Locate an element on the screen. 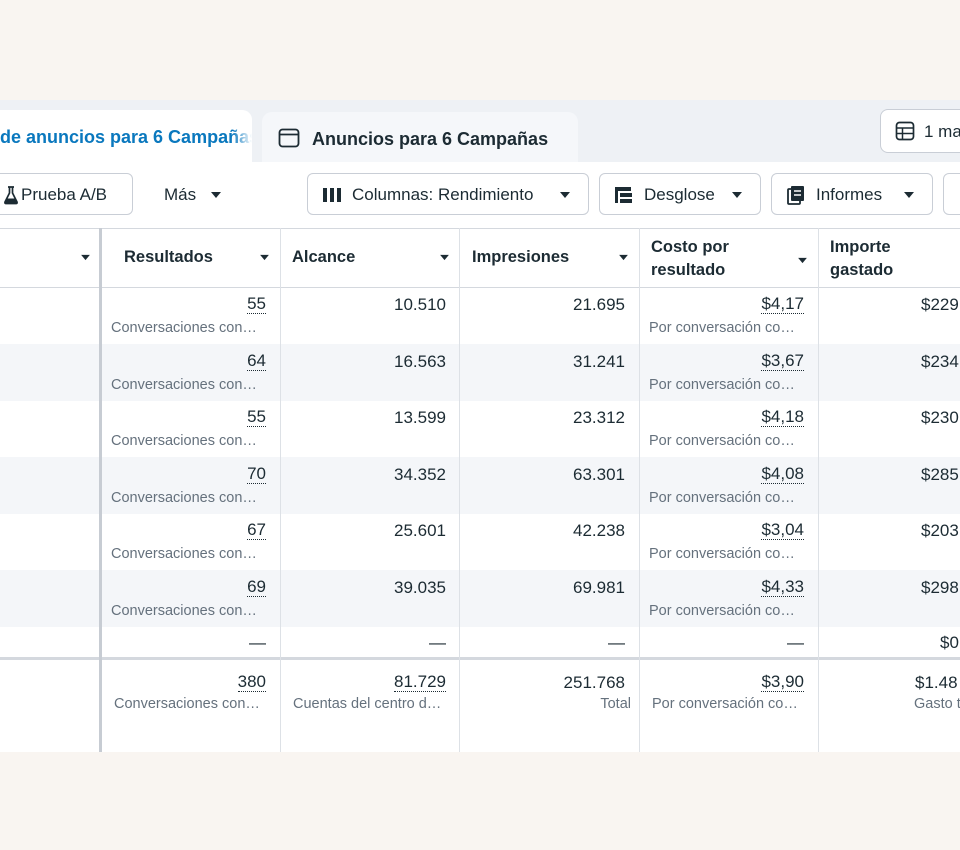  column-header-spent: Importe gastado is located at coordinates (889, 258).